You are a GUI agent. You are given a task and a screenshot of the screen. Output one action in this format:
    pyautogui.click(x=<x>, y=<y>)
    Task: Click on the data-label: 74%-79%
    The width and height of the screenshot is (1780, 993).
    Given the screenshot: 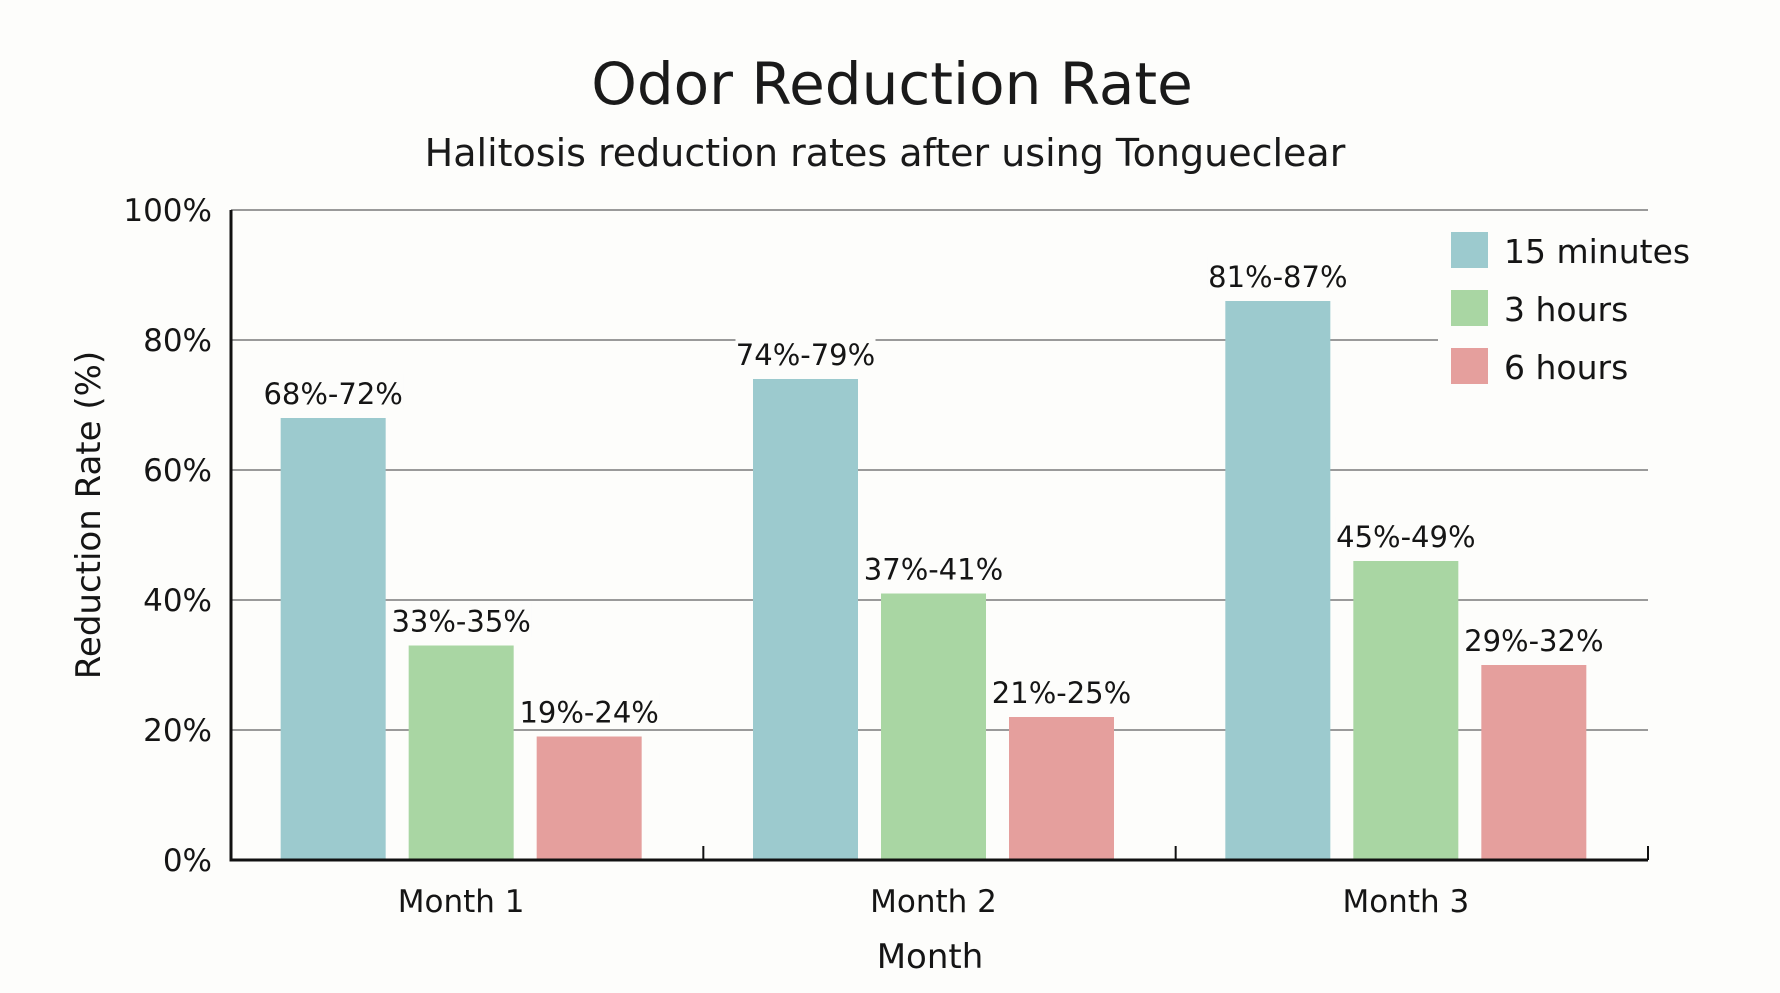 What is the action you would take?
    pyautogui.click(x=805, y=355)
    